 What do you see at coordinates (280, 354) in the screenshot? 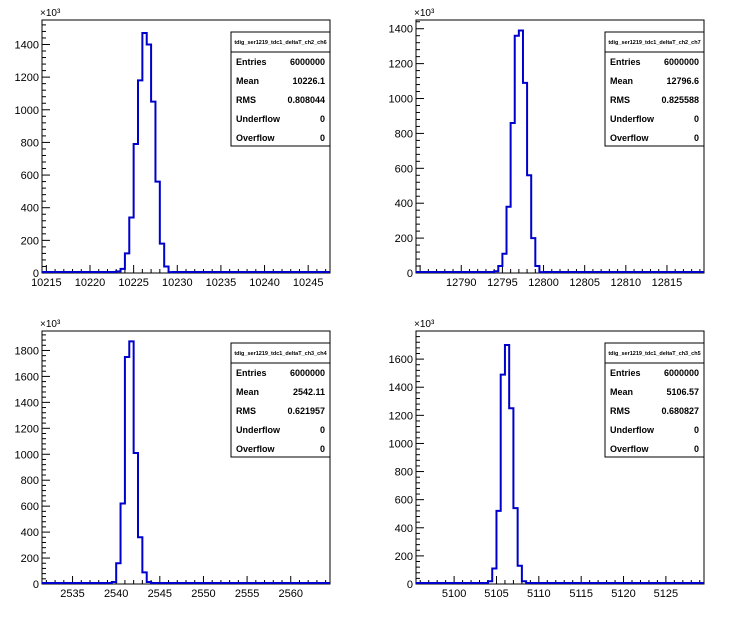
I see `stats-title: tdig_ser1219_tdc1_deltaT_ch3_ch4` at bounding box center [280, 354].